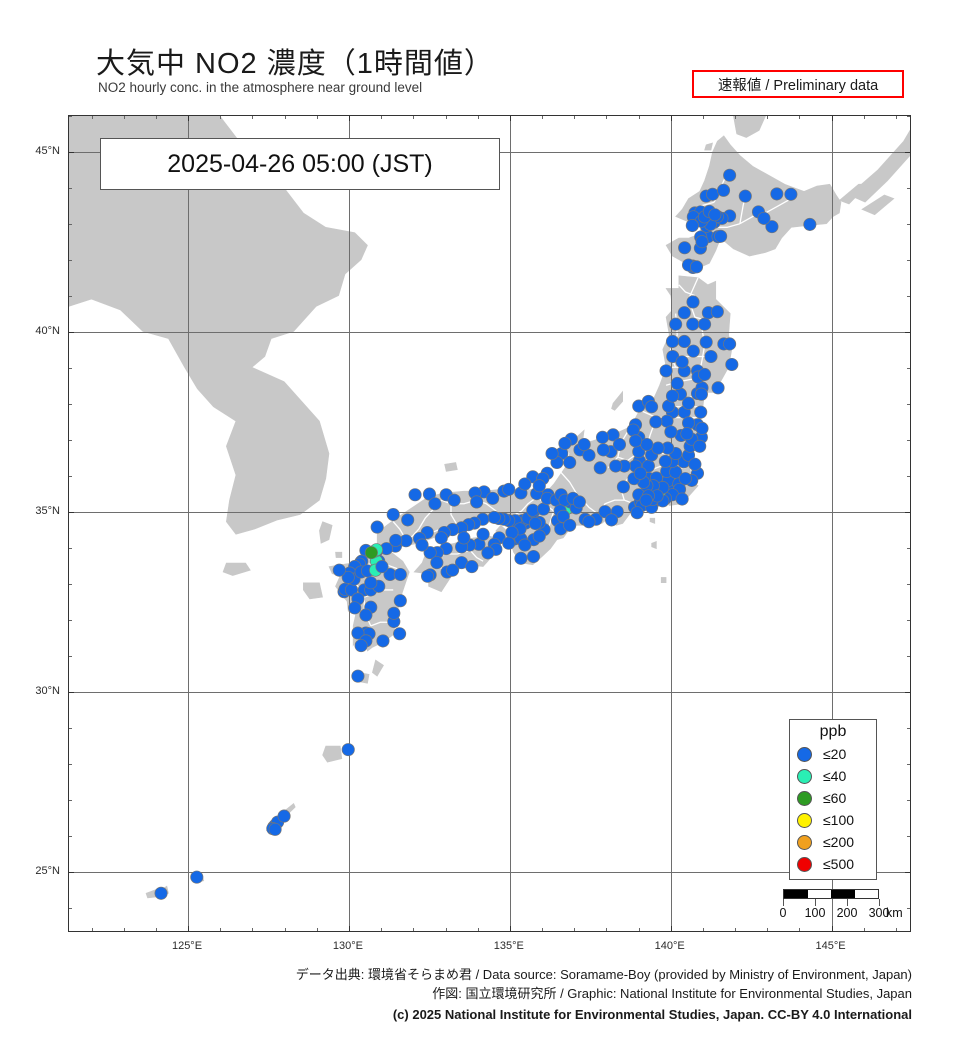 This screenshot has width=980, height=1060. I want to click on legend-item-60: ≤60, so click(833, 798).